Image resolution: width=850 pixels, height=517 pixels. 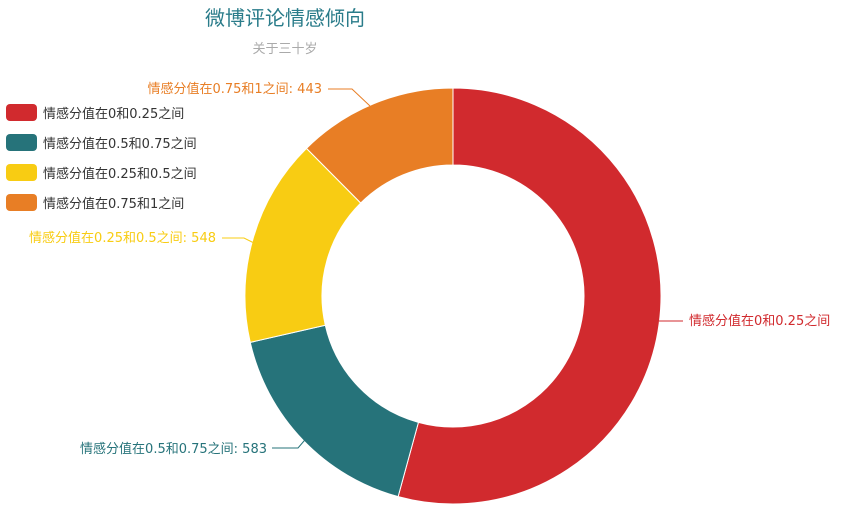 I want to click on legend-label: 情感分值在0.5和0.75之间, so click(x=120, y=144).